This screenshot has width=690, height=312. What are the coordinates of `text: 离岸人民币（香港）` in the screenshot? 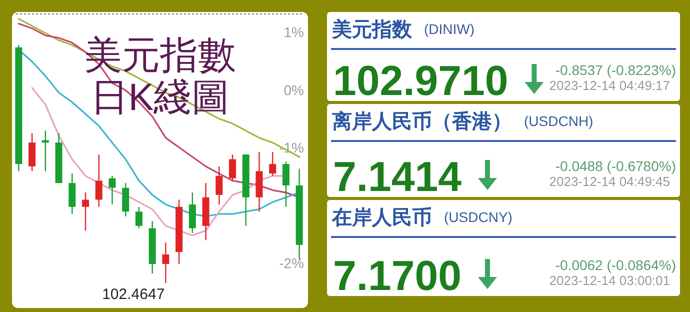 It's located at (421, 121).